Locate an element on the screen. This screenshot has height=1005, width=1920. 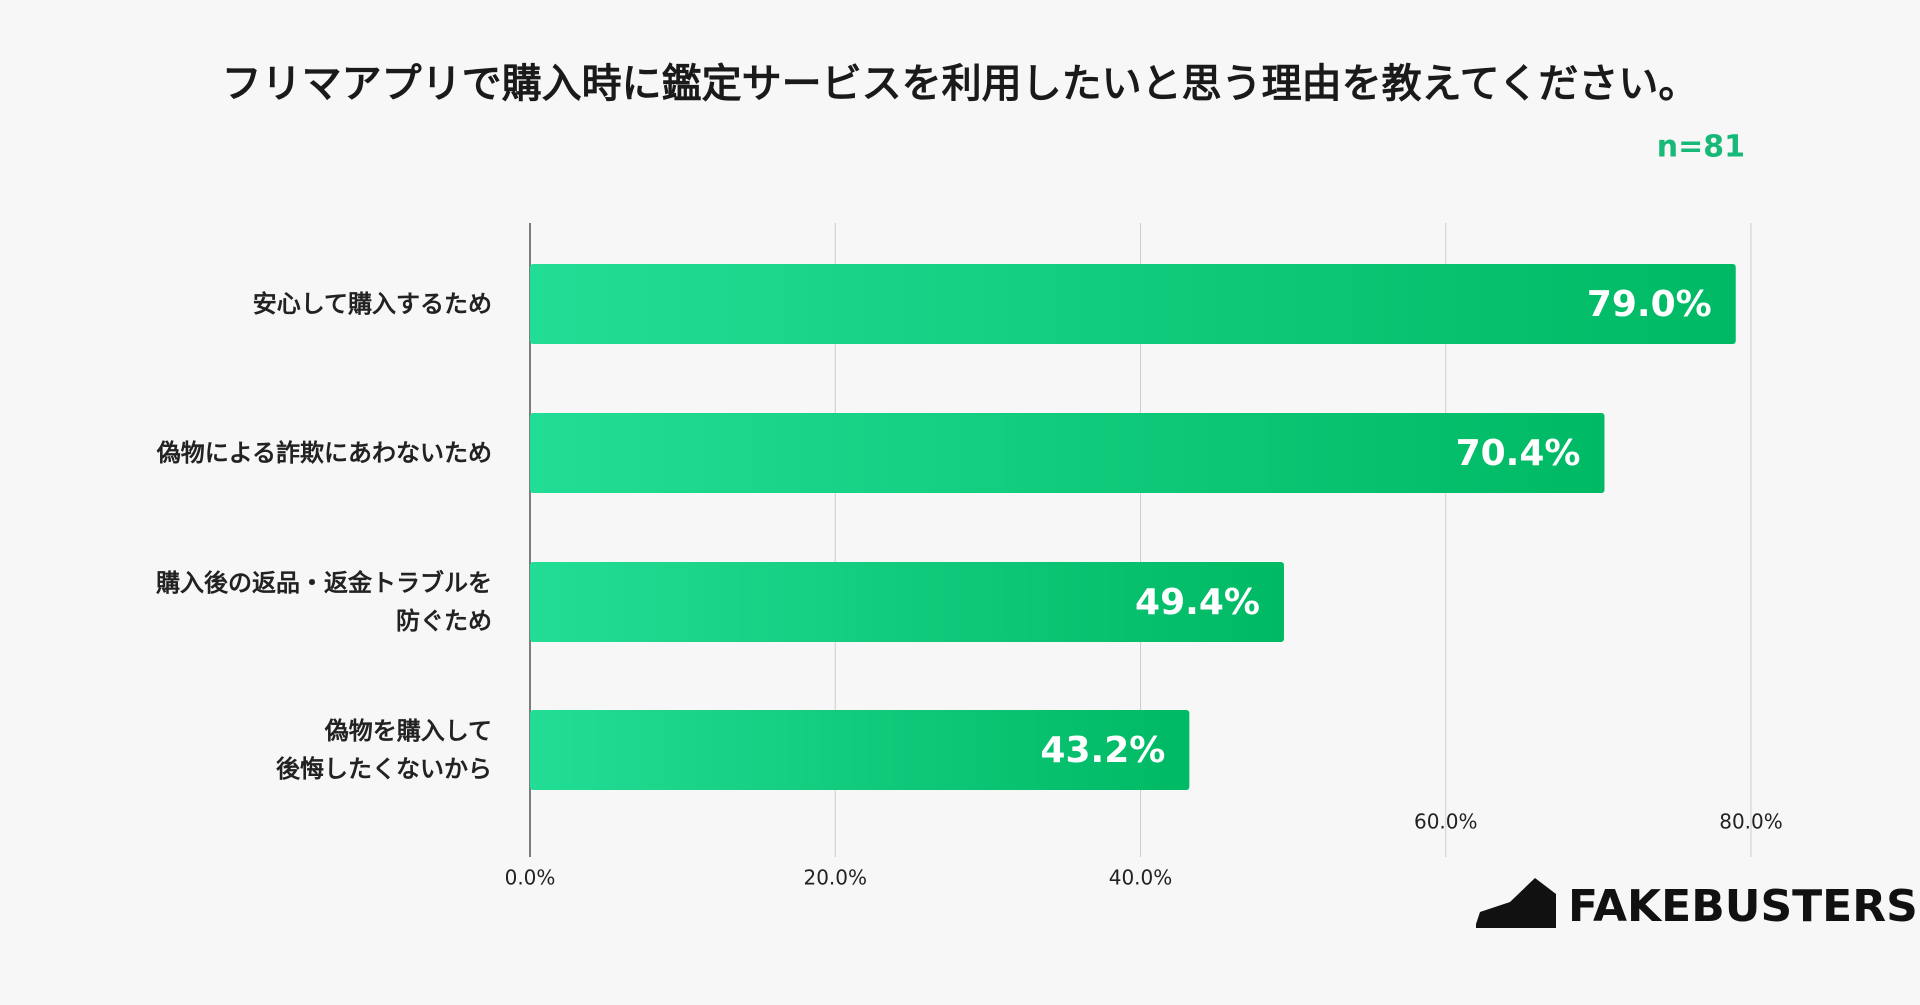
x-tick-label: 80.0% is located at coordinates (1751, 822).